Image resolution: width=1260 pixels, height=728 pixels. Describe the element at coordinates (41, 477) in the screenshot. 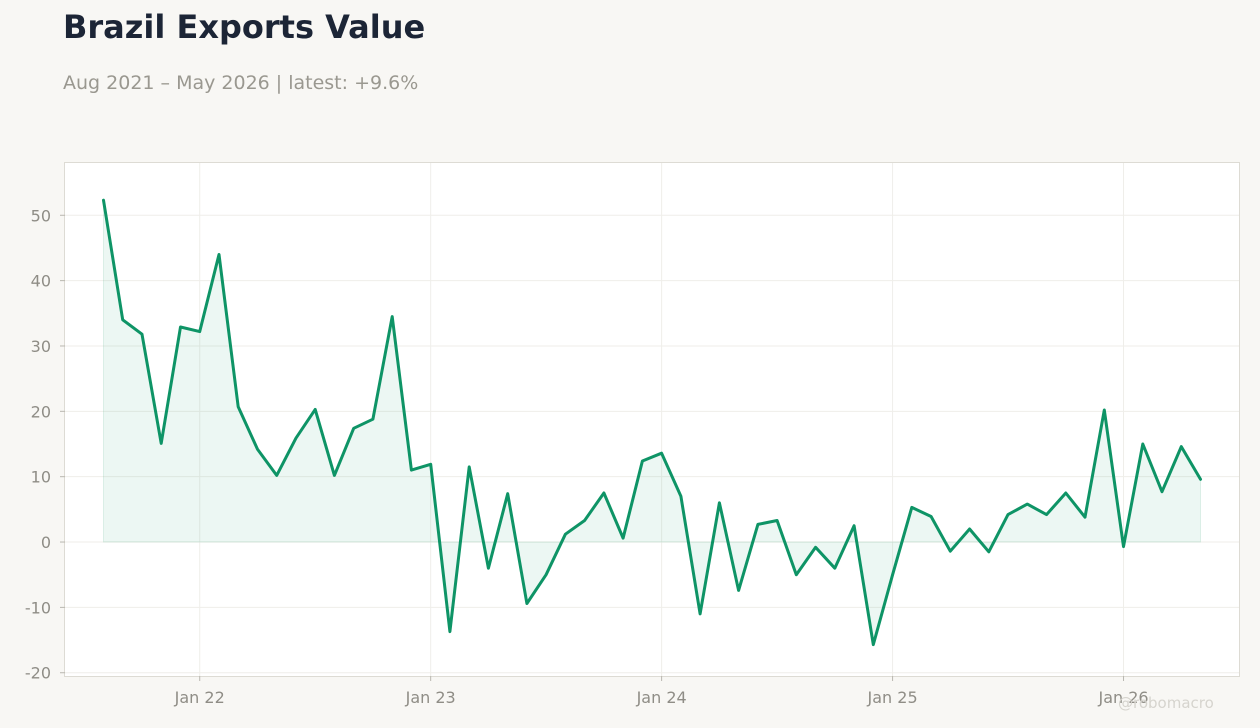

I see `y-tick-label: 10` at that location.